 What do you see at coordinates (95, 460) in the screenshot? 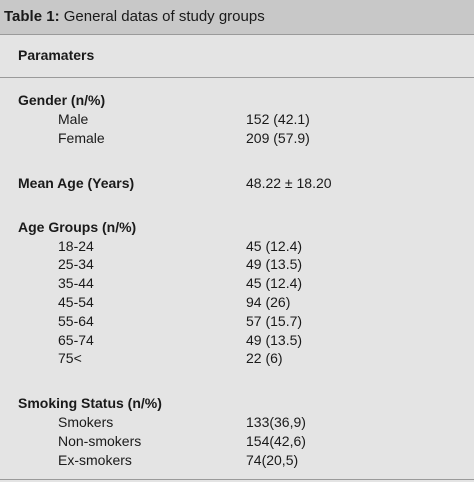
I see `row-label: Ex-smokers` at bounding box center [95, 460].